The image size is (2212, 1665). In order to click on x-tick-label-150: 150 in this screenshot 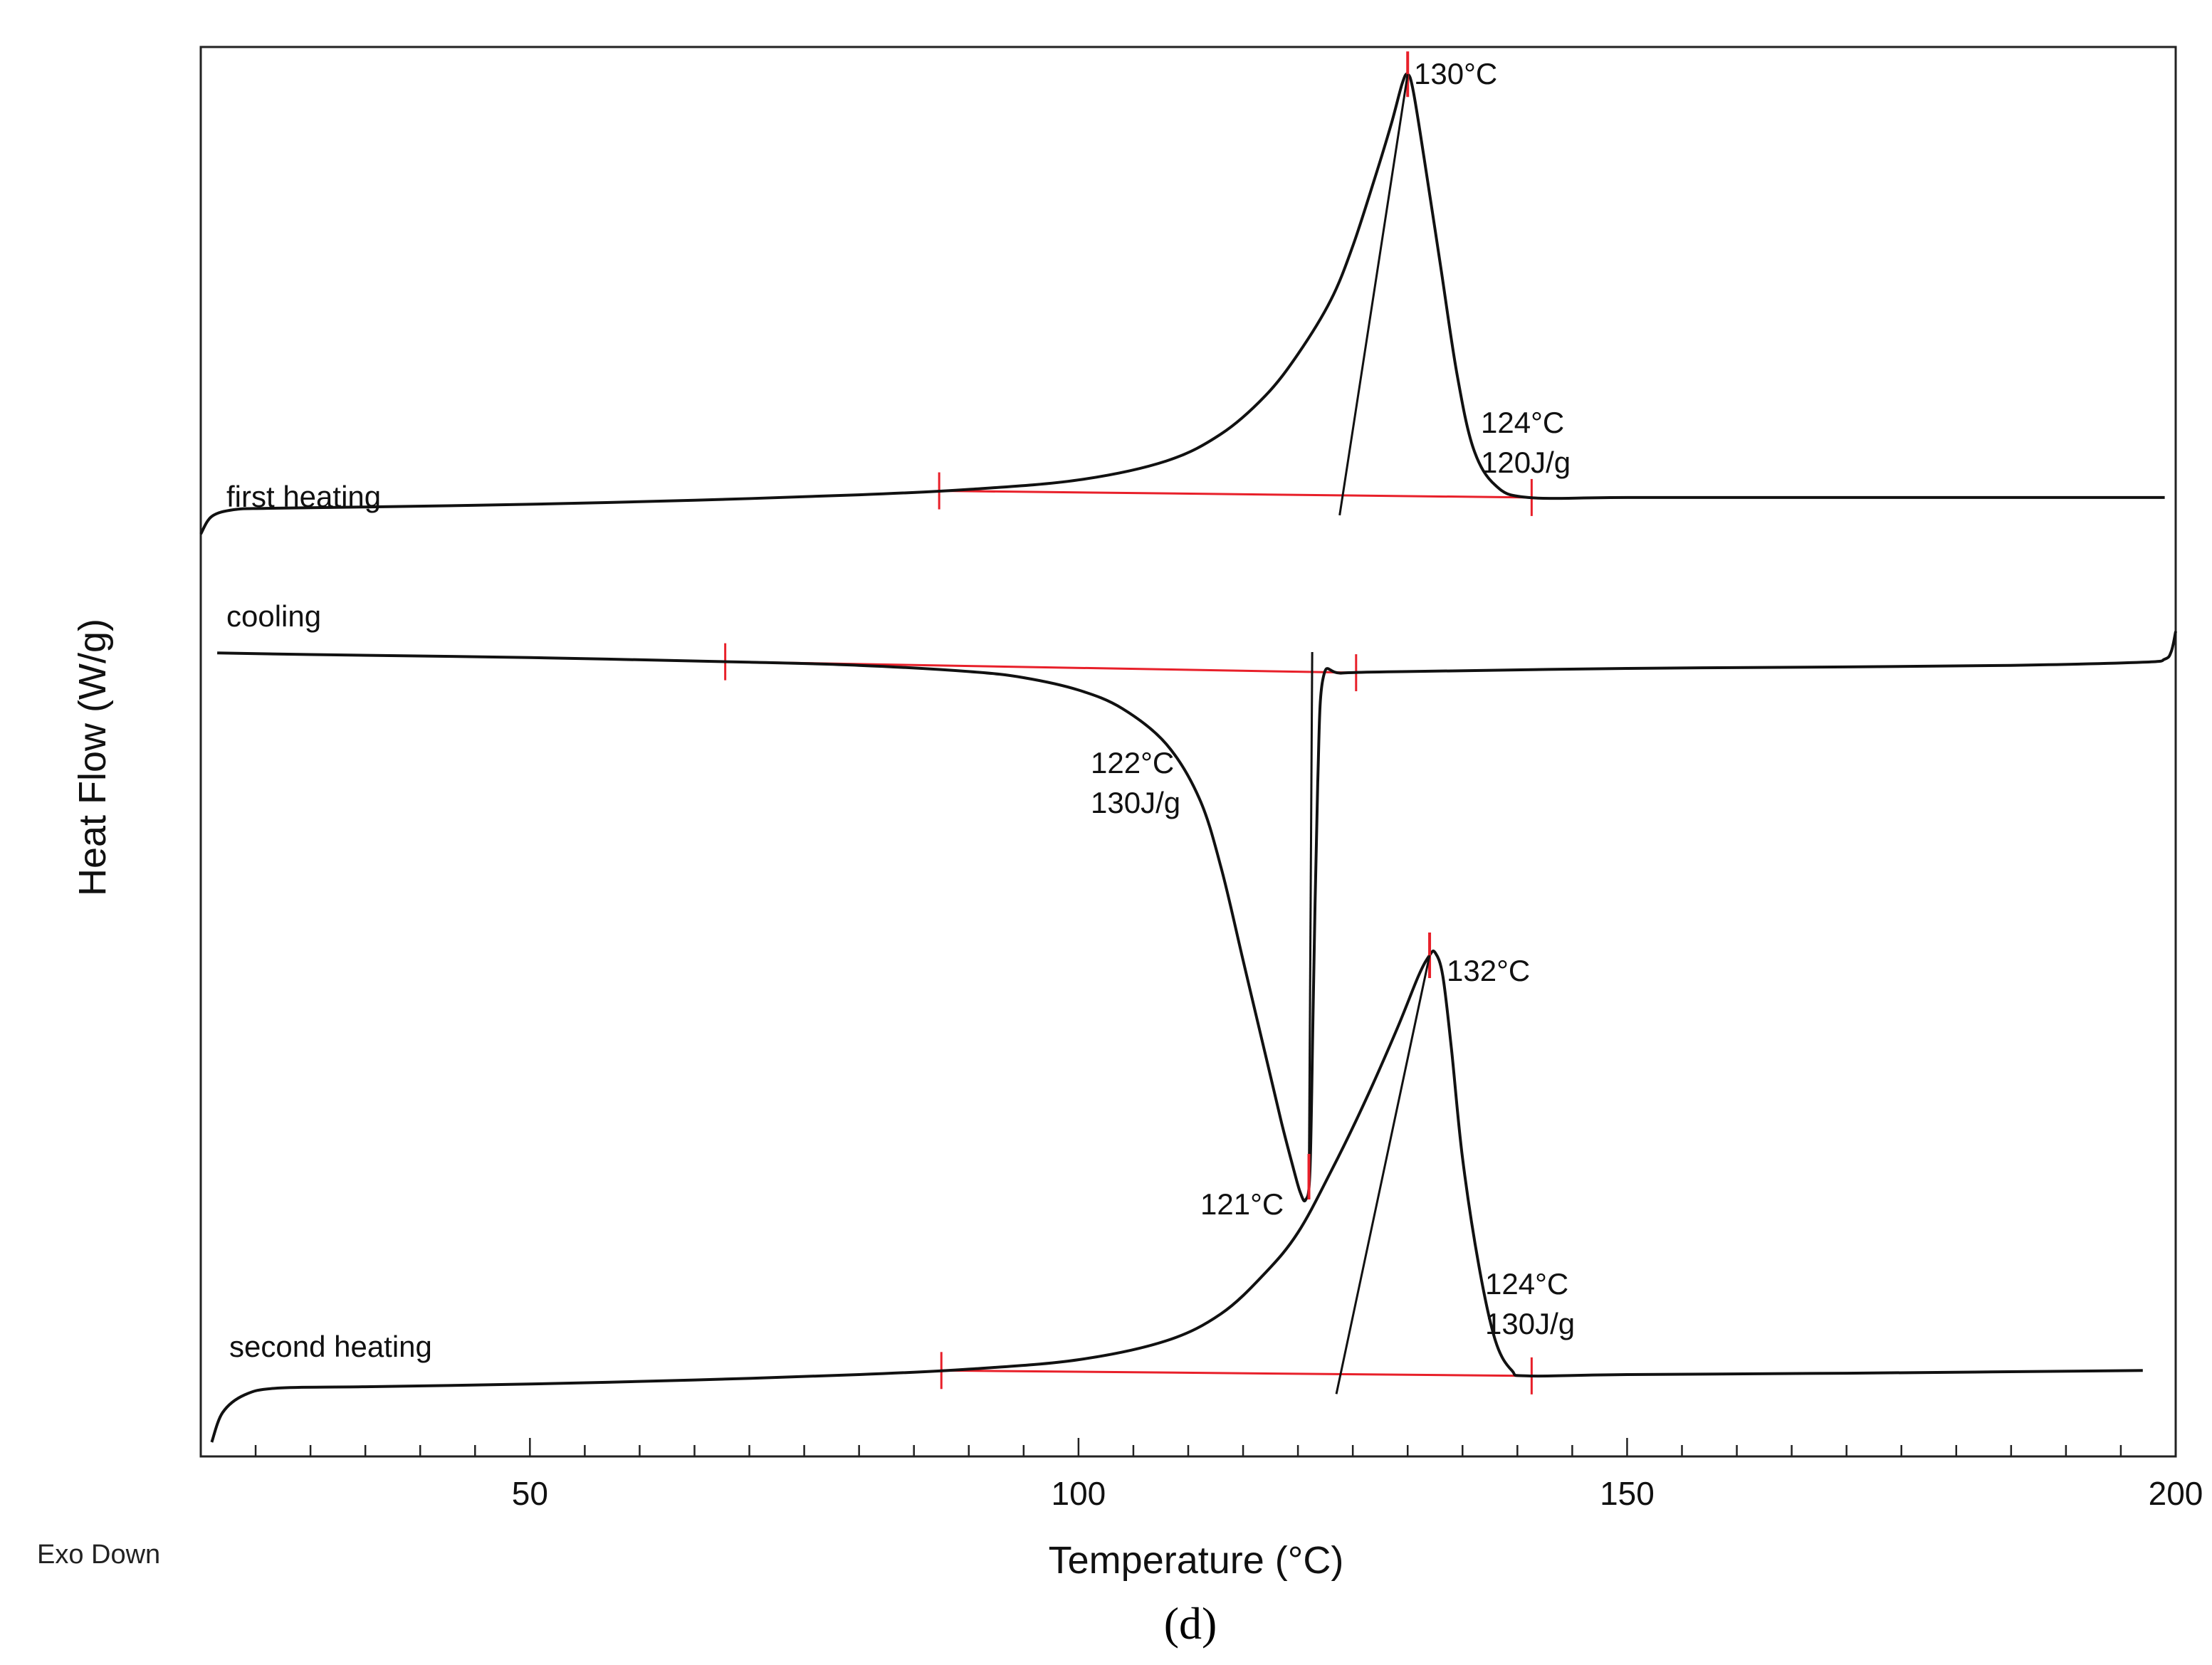, I will do `click(1628, 1493)`.